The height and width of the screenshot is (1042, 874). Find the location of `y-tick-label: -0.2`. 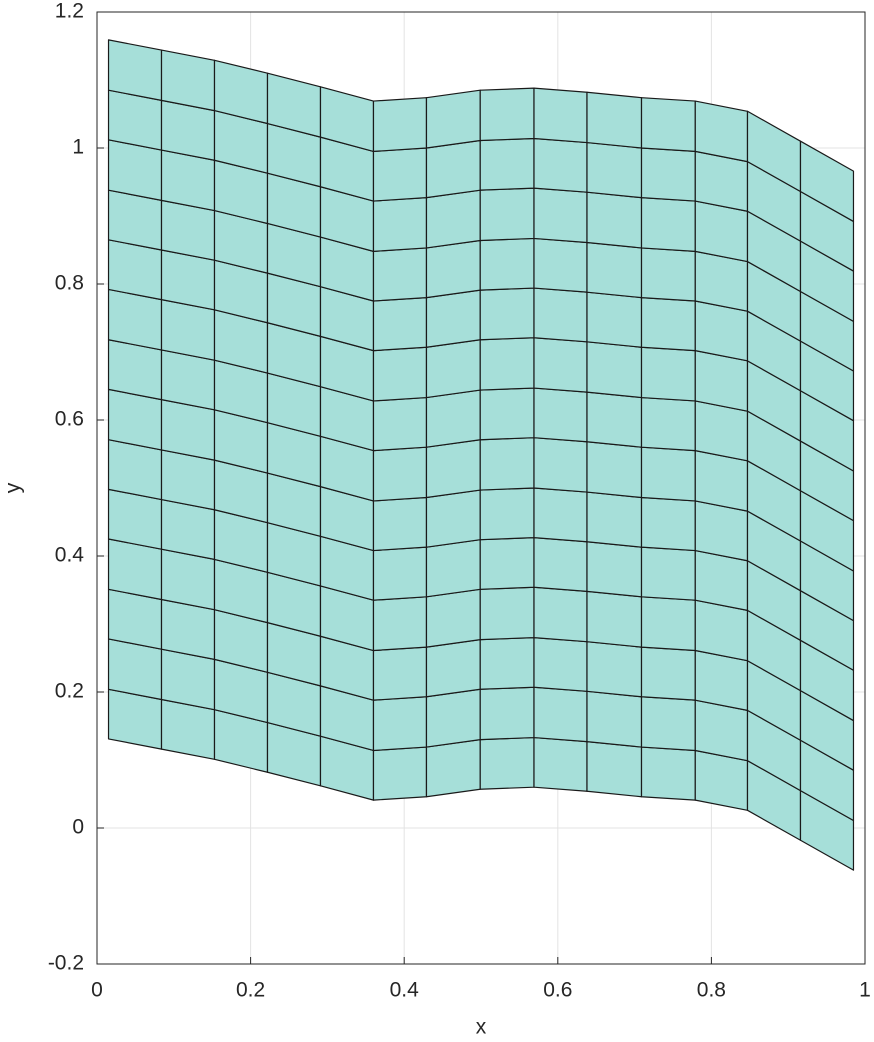

y-tick-label: -0.2 is located at coordinates (66, 963).